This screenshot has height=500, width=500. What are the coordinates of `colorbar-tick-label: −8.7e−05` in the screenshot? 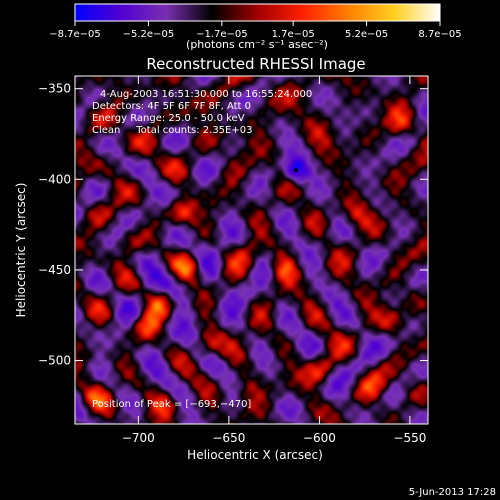 It's located at (75, 34).